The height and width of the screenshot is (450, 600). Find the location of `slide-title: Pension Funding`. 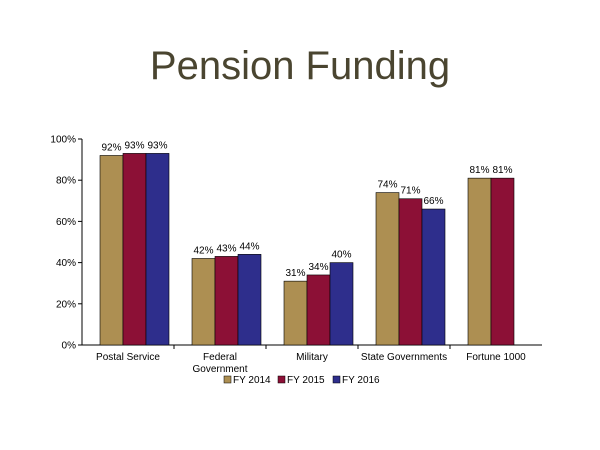

slide-title: Pension Funding is located at coordinates (300, 66).